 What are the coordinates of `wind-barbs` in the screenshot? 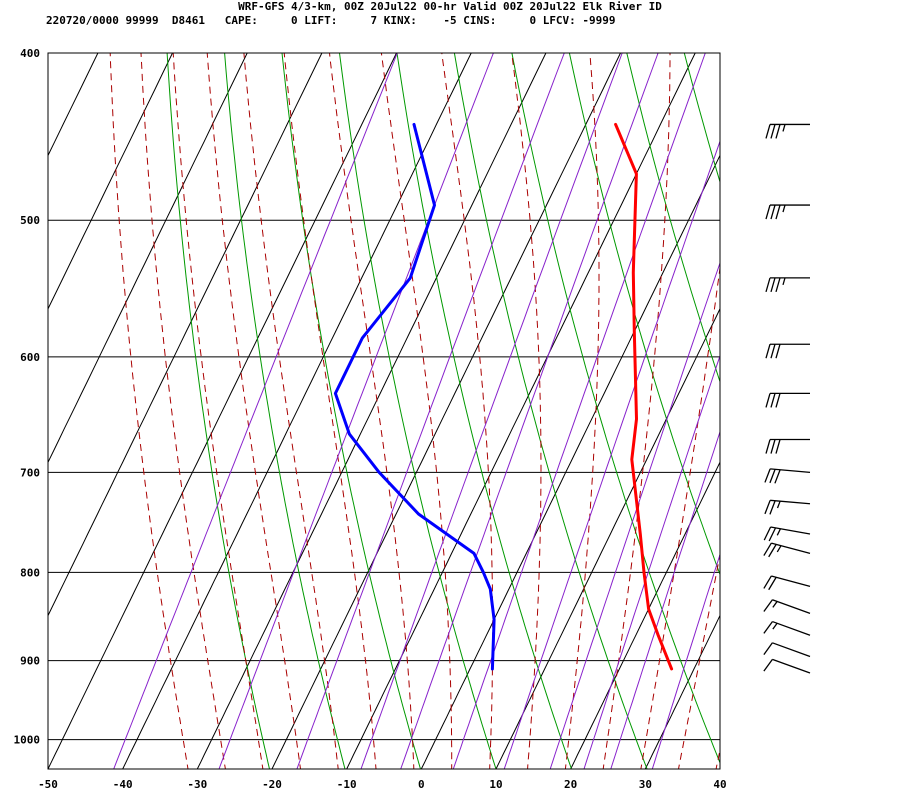 It's located at (787, 398).